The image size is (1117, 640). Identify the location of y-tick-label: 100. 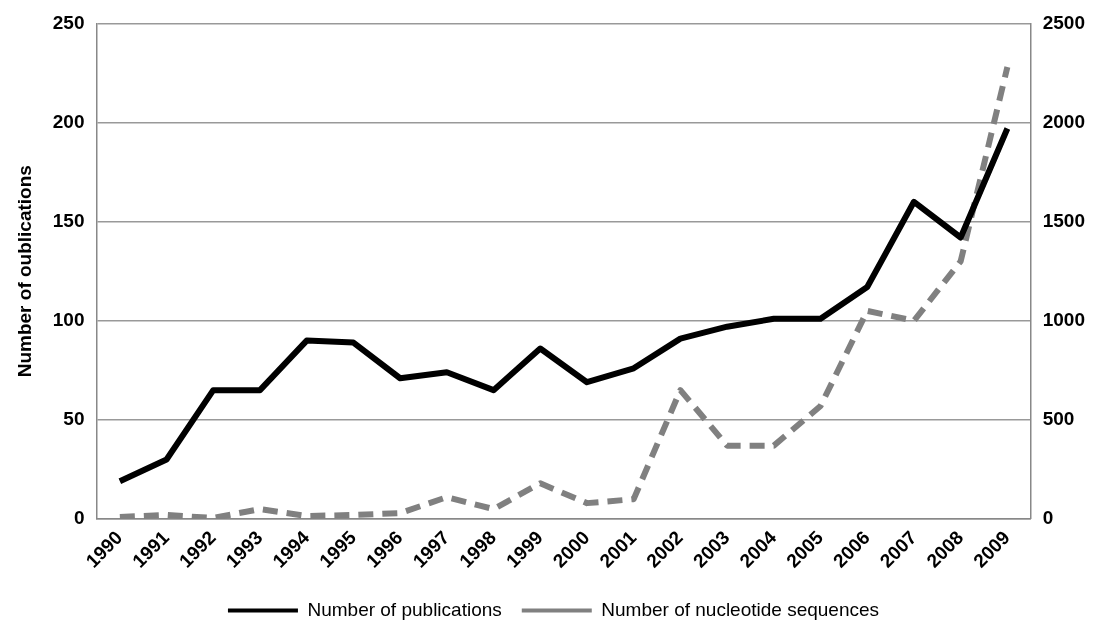
(68, 319).